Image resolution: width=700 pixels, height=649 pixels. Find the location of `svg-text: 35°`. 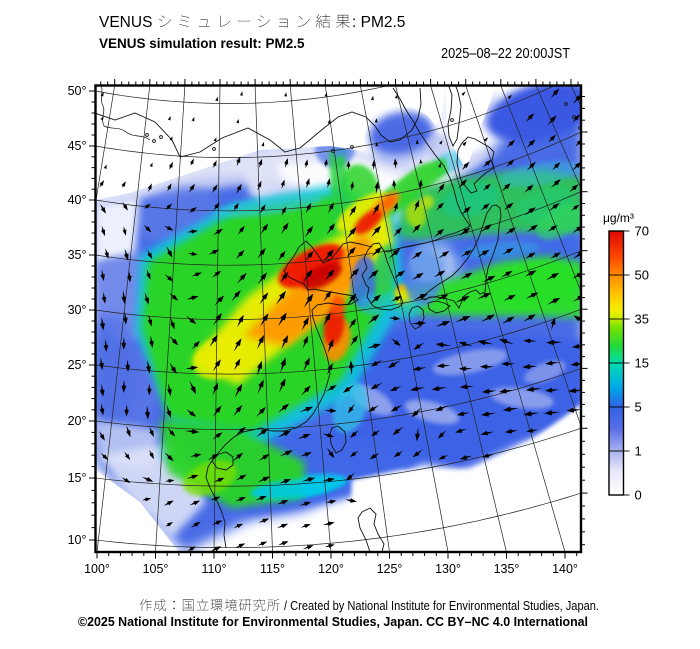

svg-text: 35° is located at coordinates (77, 255).